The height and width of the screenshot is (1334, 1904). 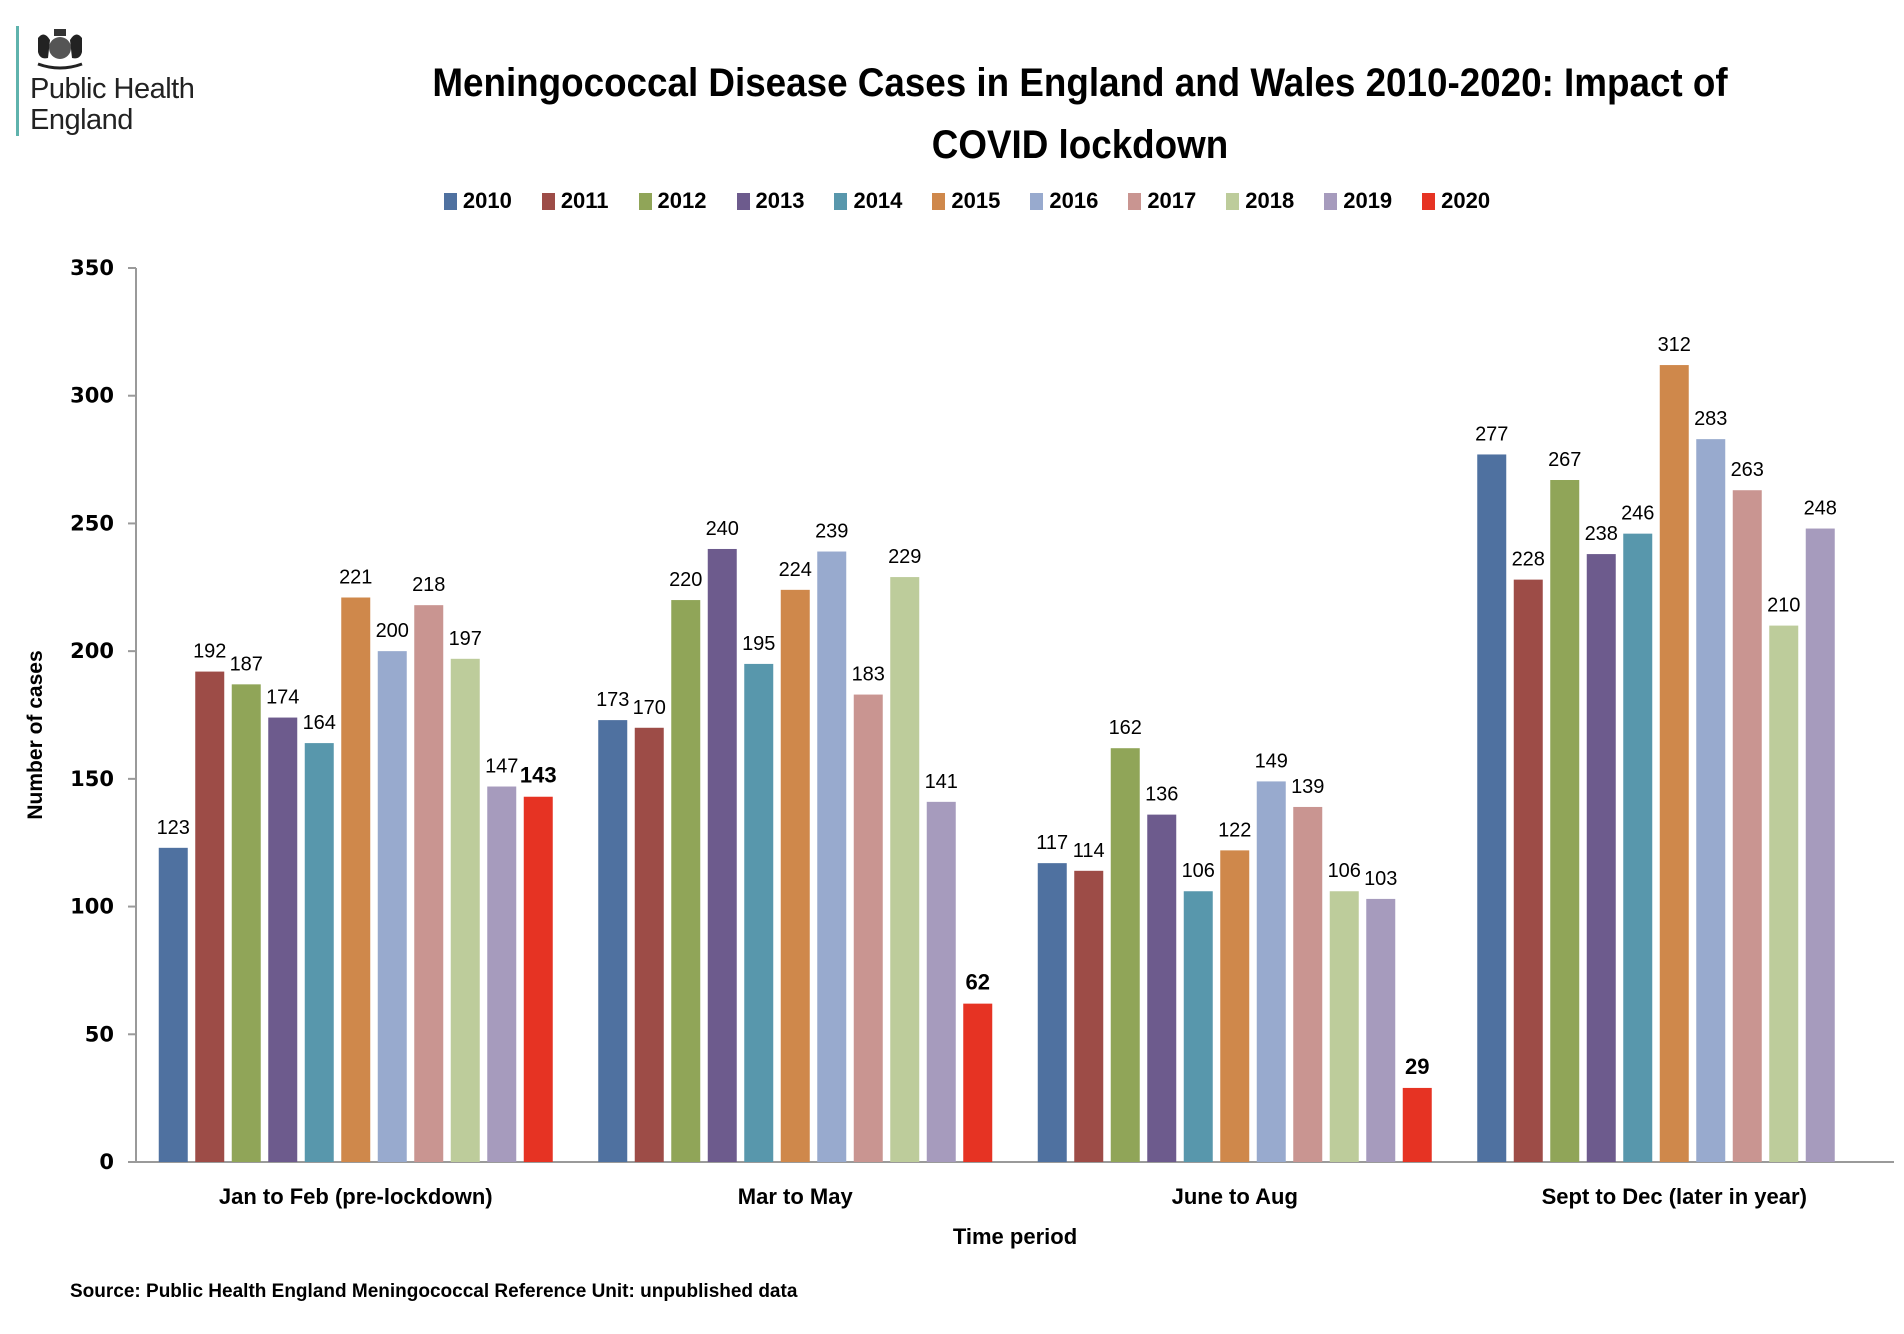 What do you see at coordinates (60, 49) in the screenshot?
I see `royal-crest-icon` at bounding box center [60, 49].